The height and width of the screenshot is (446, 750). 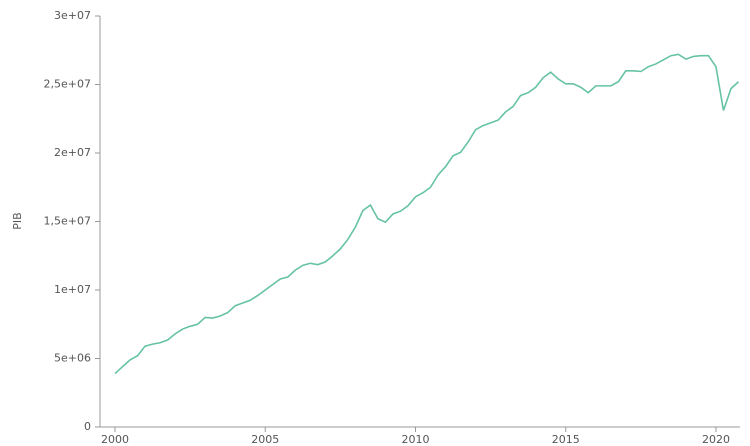 What do you see at coordinates (716, 439) in the screenshot?
I see `x-tick-label: 2020` at bounding box center [716, 439].